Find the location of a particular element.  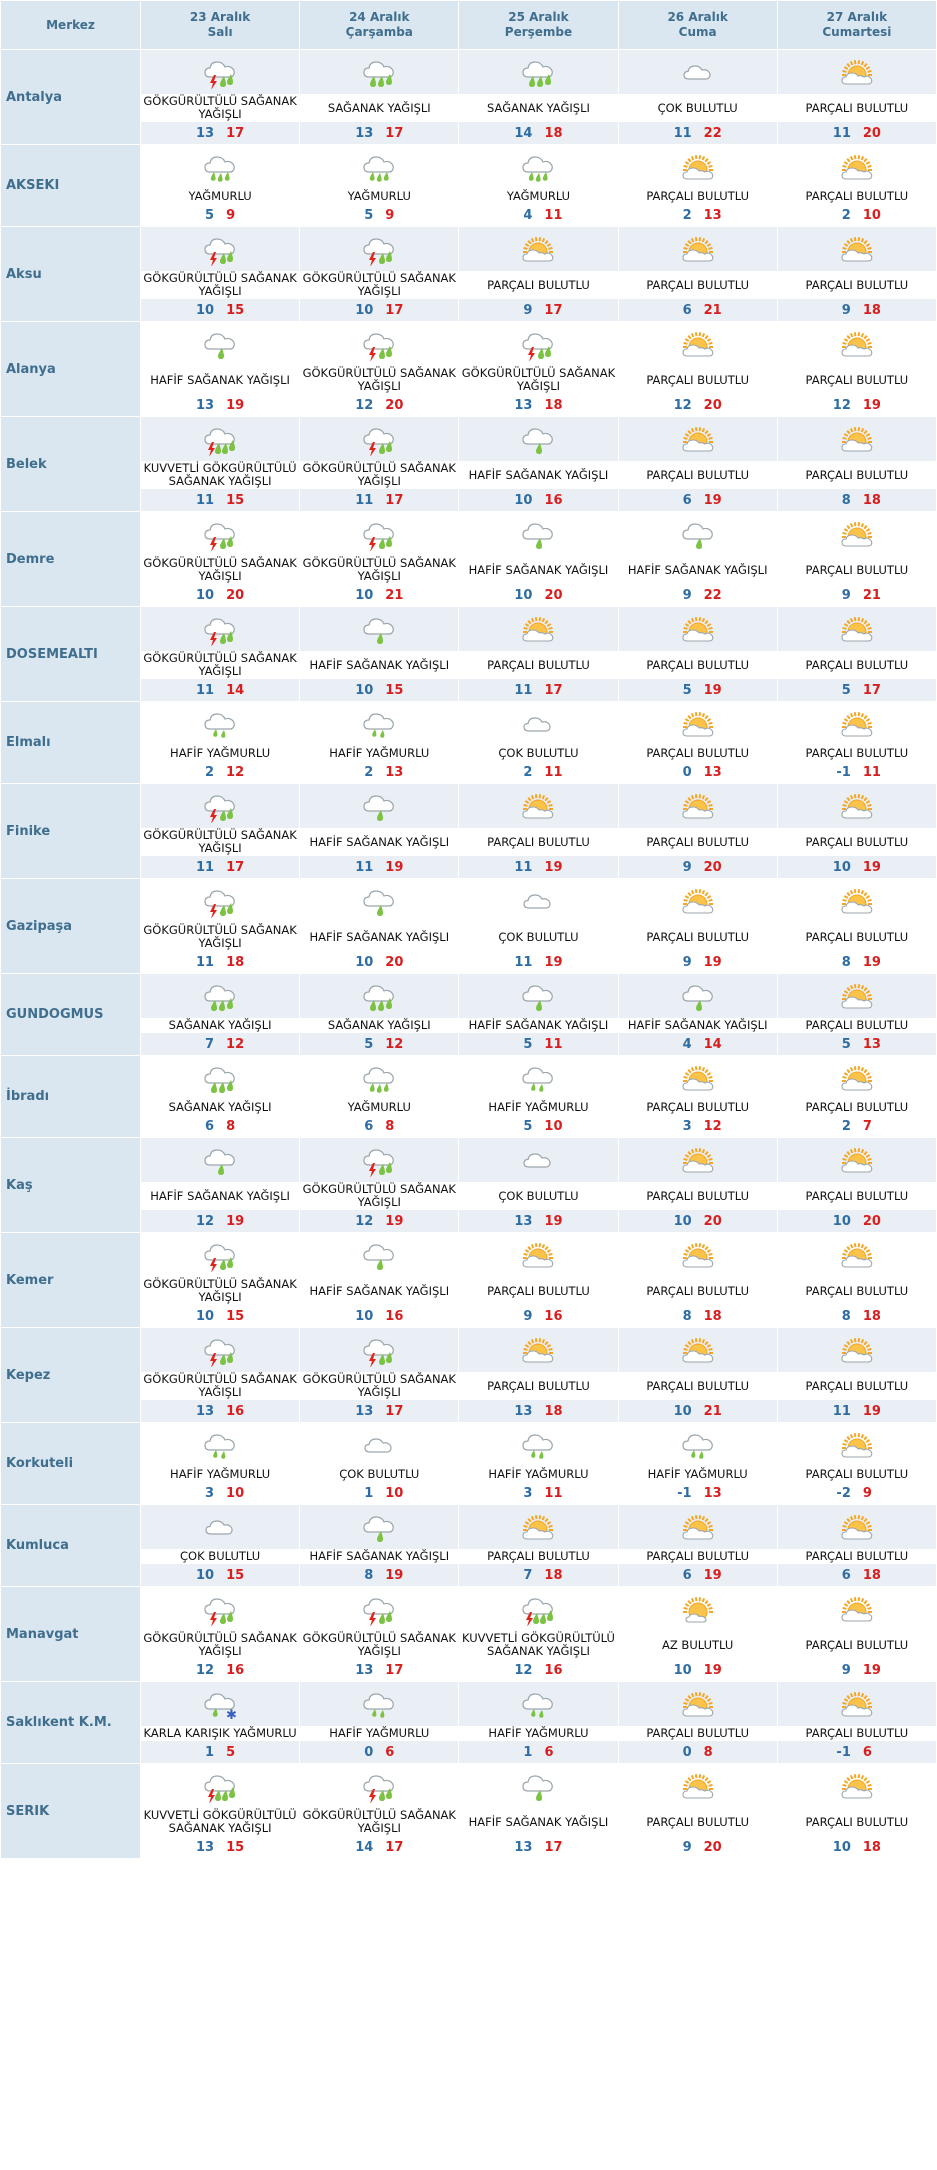

temperature-cell: 12 19 is located at coordinates (379, 1221).